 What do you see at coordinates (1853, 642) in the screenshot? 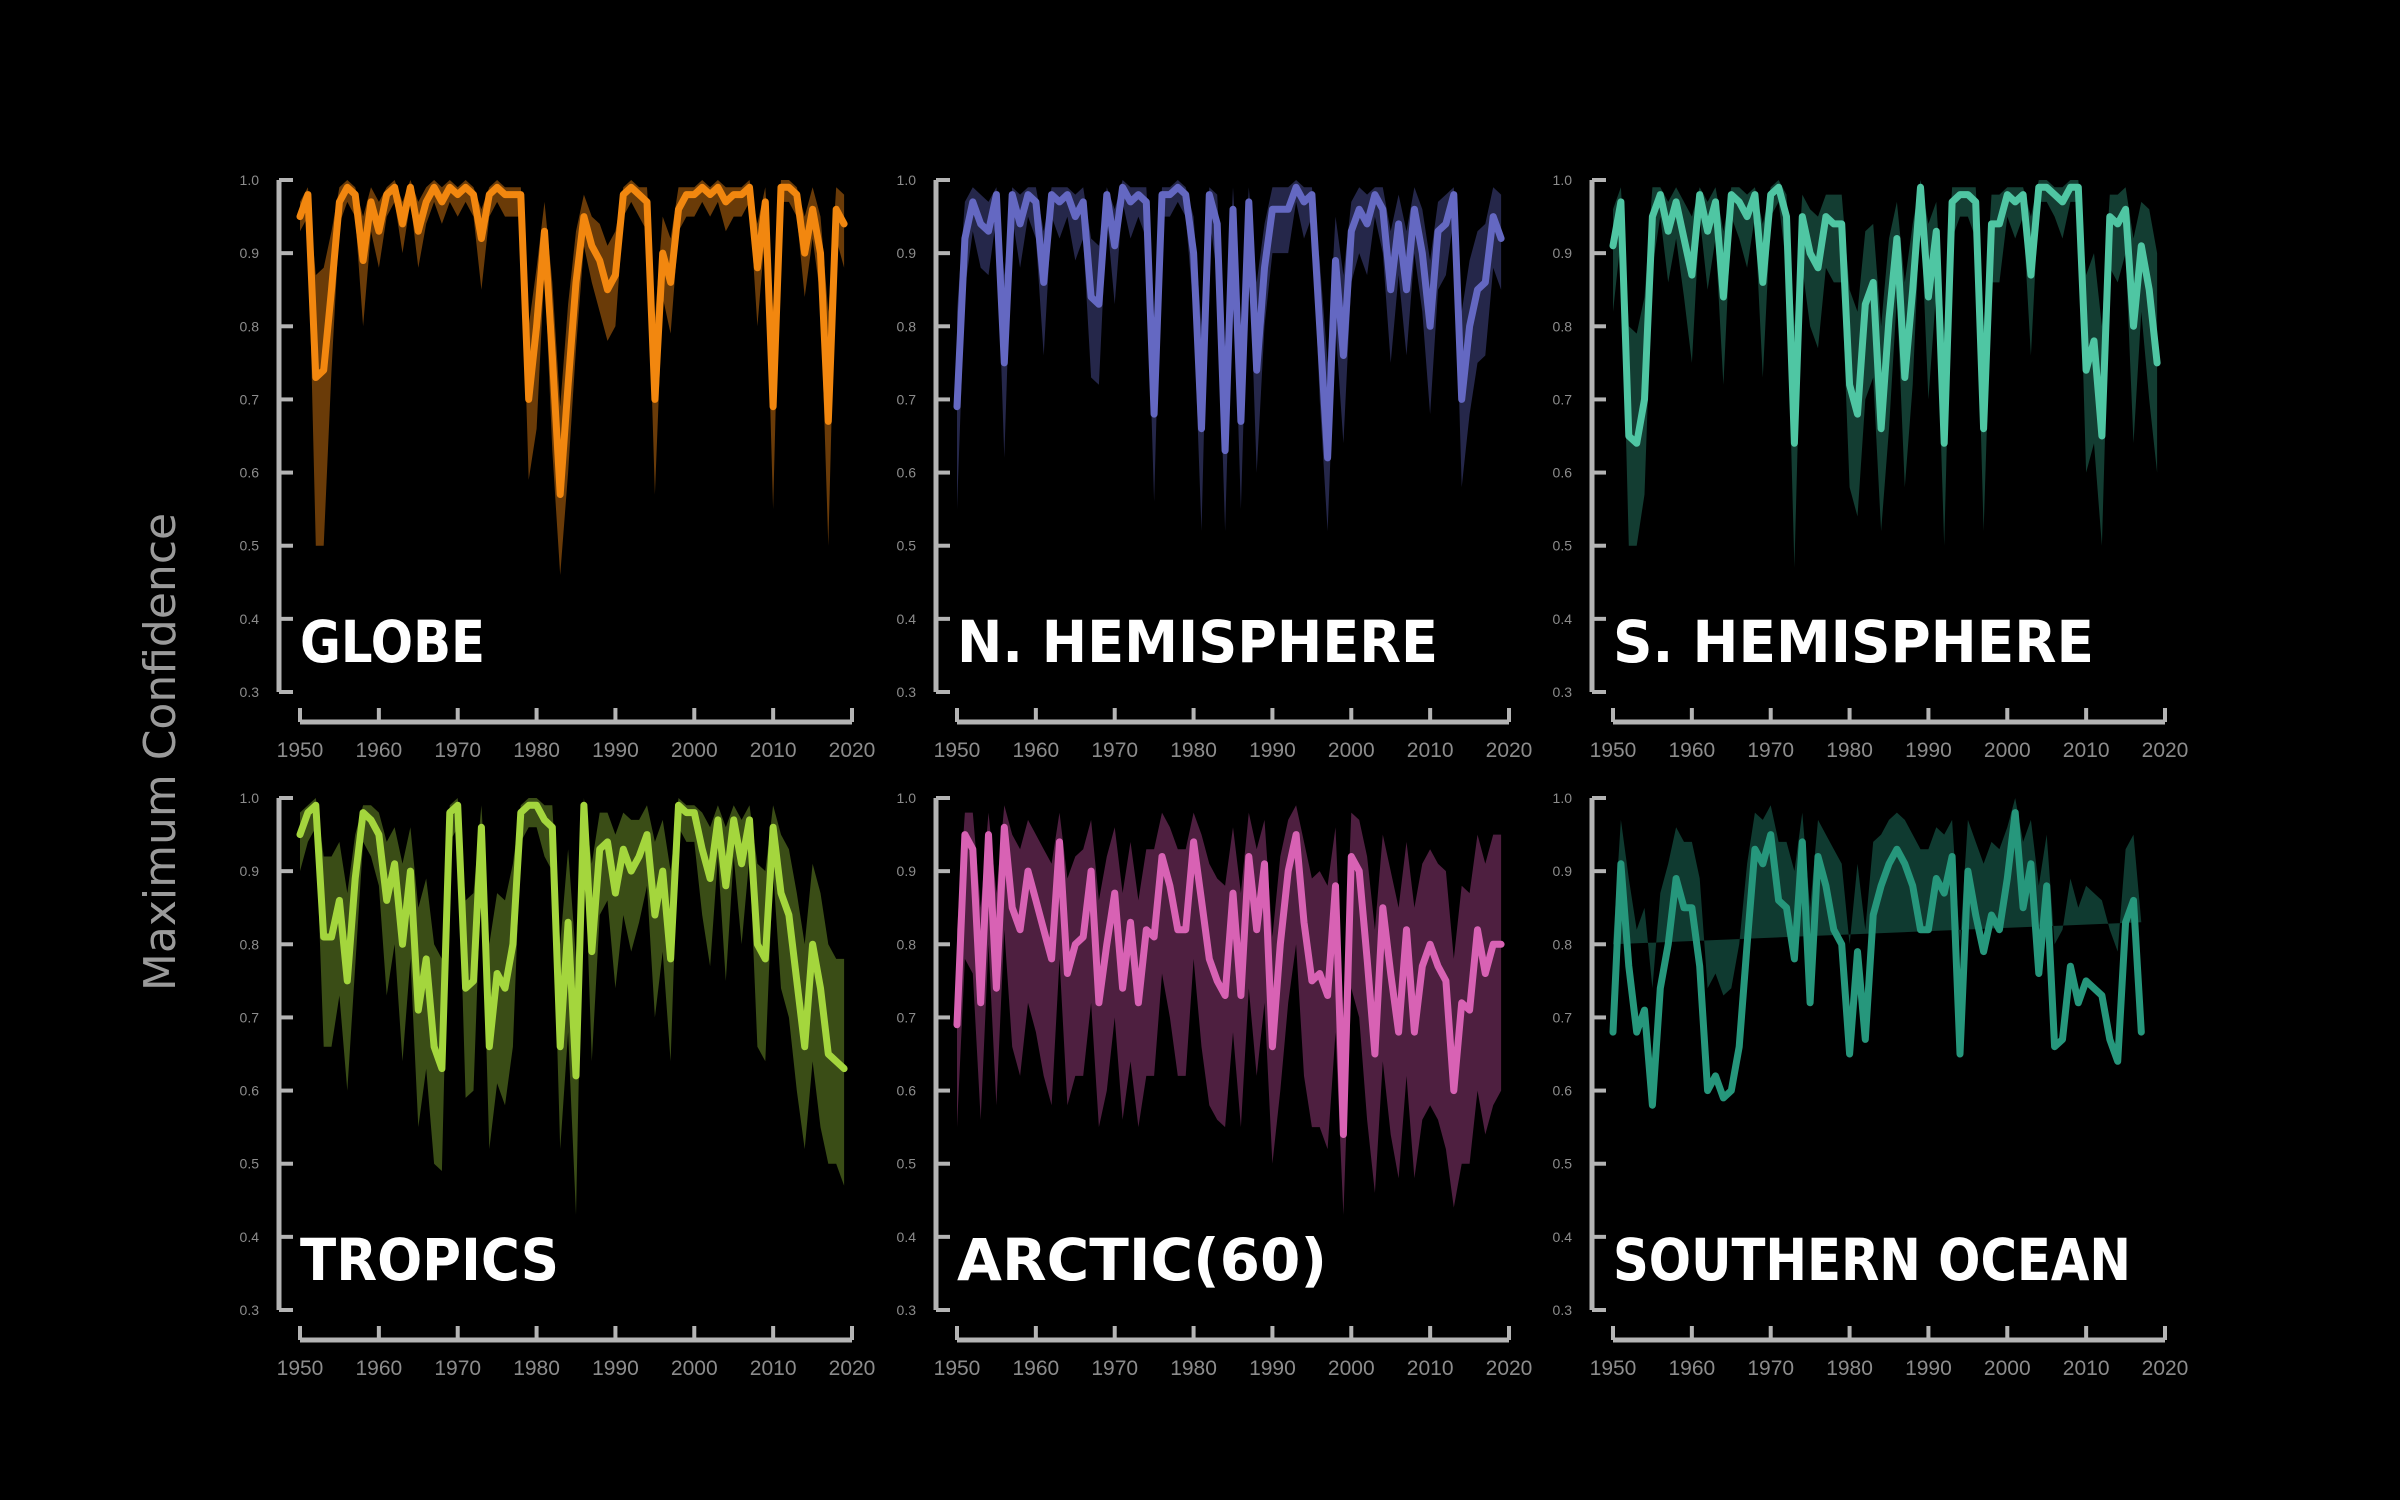
I see `panel-title-s-hemisphere: S. HEMISPHERE` at bounding box center [1853, 642].